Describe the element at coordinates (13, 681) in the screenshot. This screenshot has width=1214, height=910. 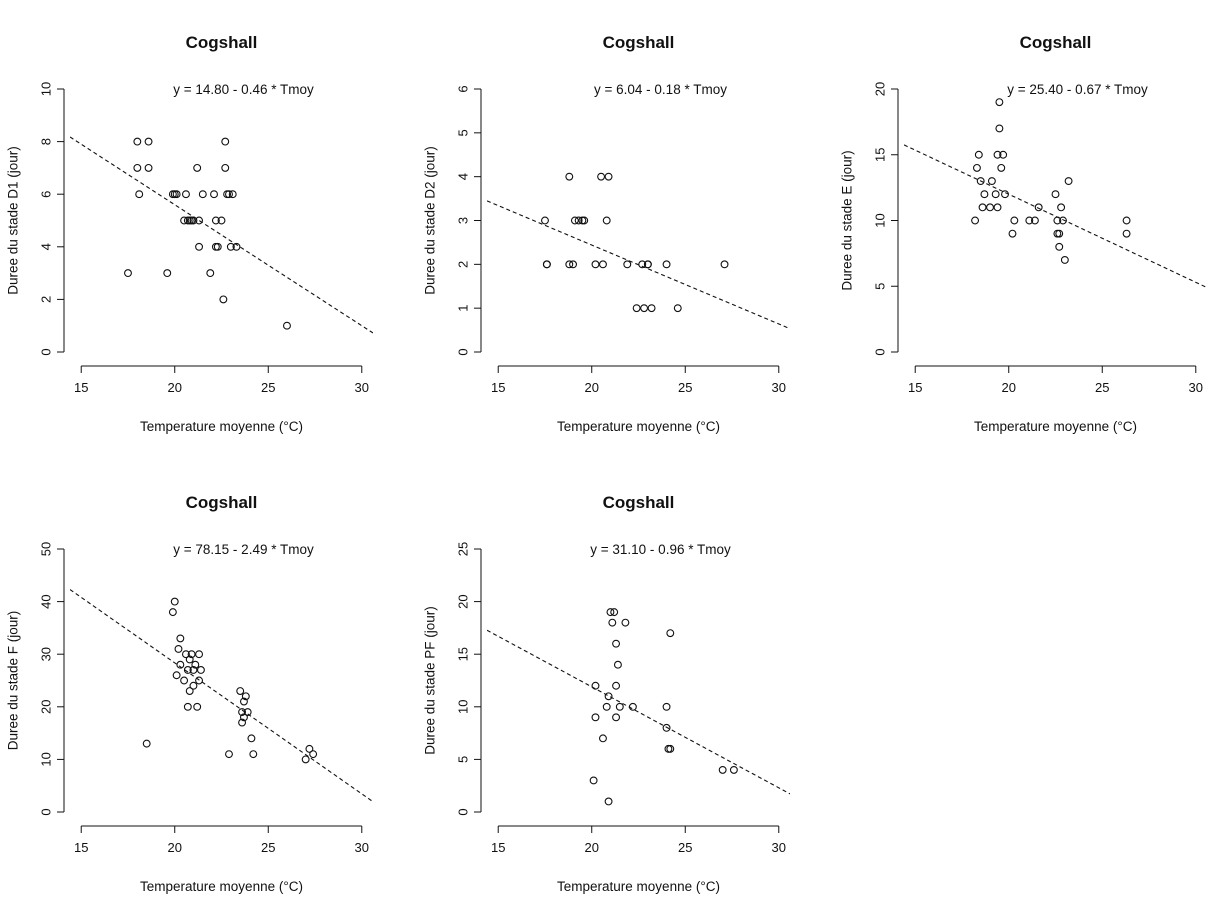
I see `y-axis-label: Duree du stade F (jour)` at that location.